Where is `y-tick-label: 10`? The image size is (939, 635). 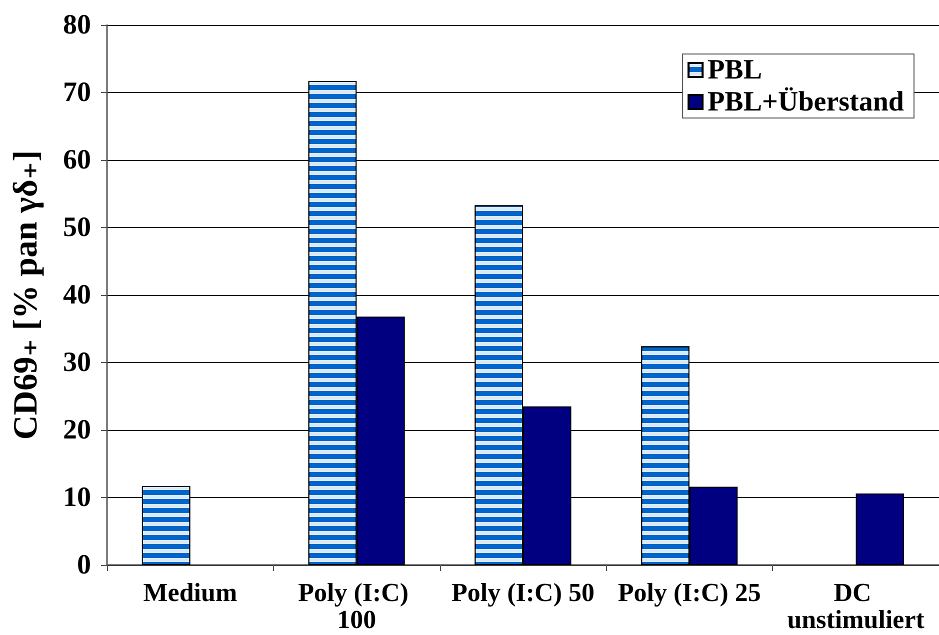 y-tick-label: 10 is located at coordinates (77, 497).